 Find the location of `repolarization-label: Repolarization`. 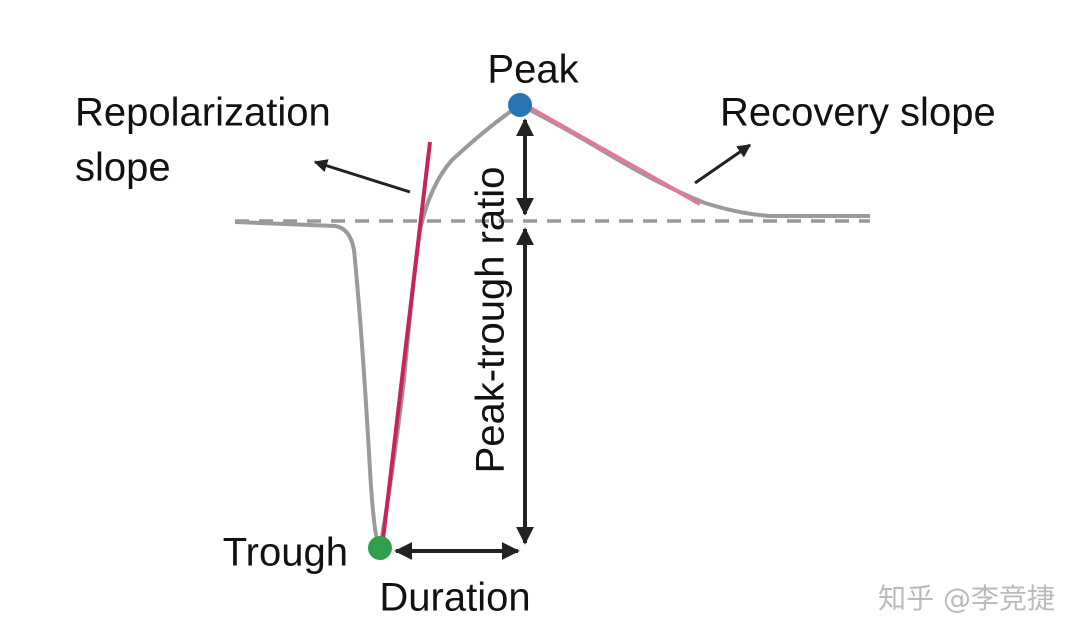

repolarization-label: Repolarization is located at coordinates (203, 113).